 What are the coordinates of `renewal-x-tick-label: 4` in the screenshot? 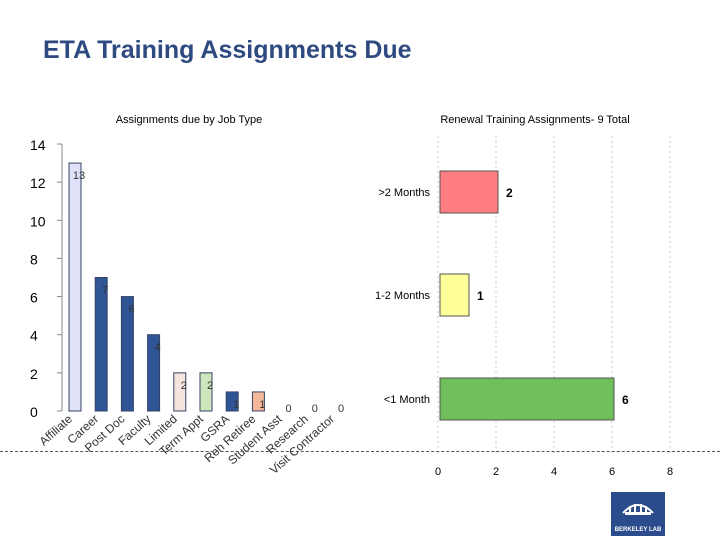 It's located at (554, 472).